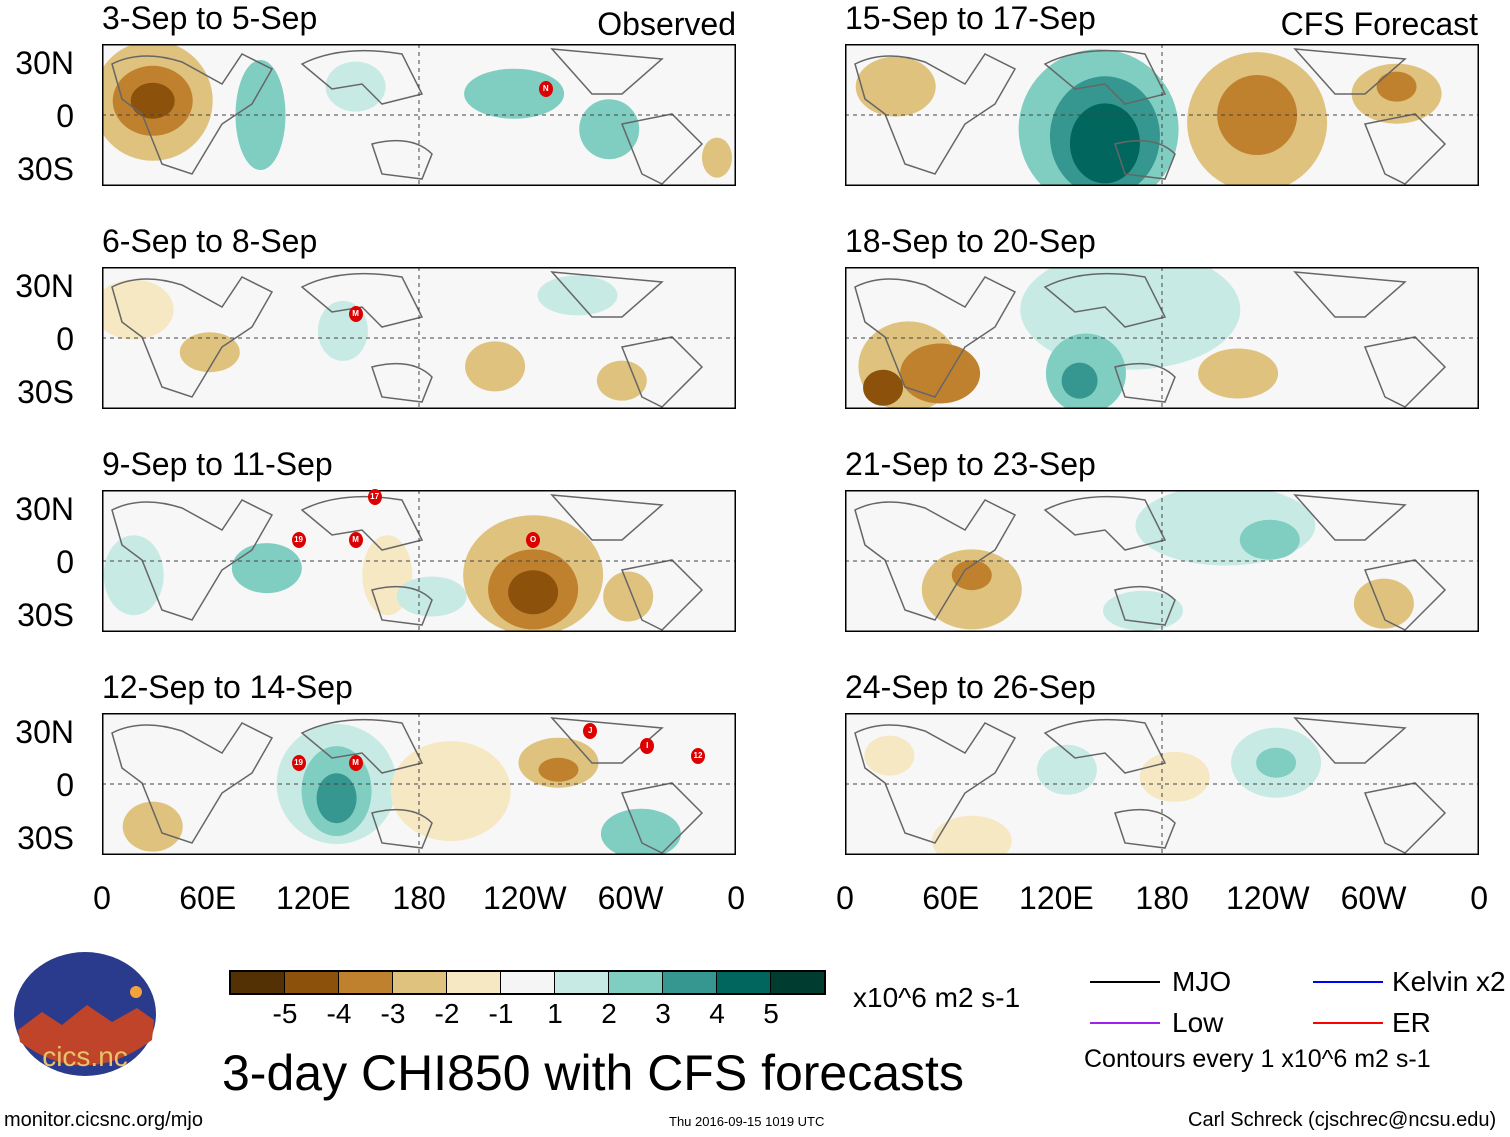 This screenshot has height=1137, width=1510. I want to click on forecast-label: CFS Forecast, so click(1379, 24).